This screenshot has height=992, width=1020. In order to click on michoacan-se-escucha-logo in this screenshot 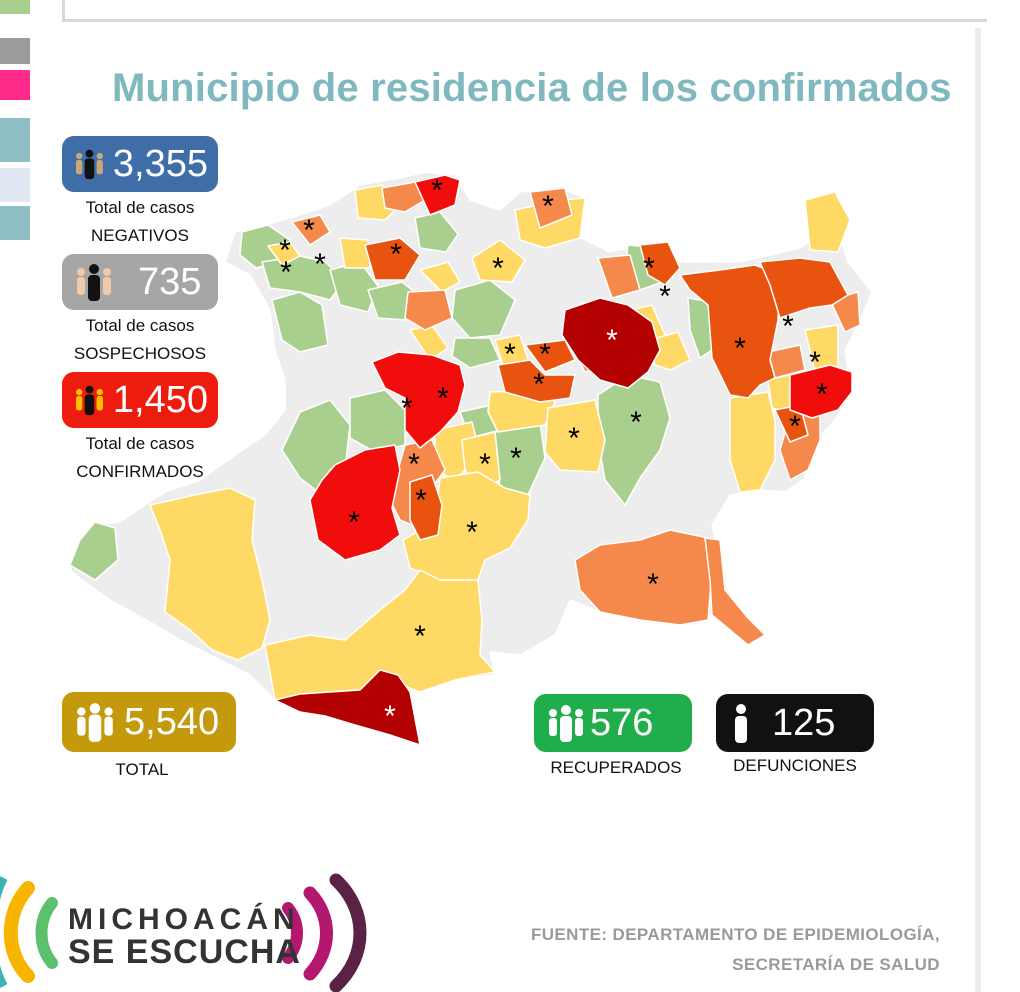, I will do `click(183, 932)`.